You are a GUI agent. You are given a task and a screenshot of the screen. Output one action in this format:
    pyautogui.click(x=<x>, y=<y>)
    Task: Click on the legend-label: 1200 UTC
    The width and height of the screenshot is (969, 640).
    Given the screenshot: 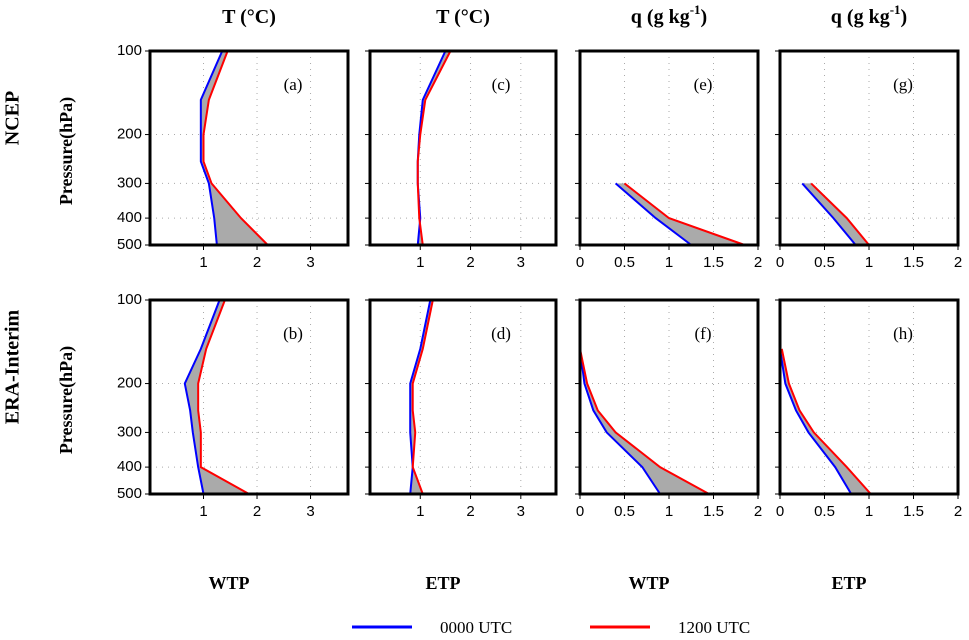 What is the action you would take?
    pyautogui.click(x=714, y=627)
    